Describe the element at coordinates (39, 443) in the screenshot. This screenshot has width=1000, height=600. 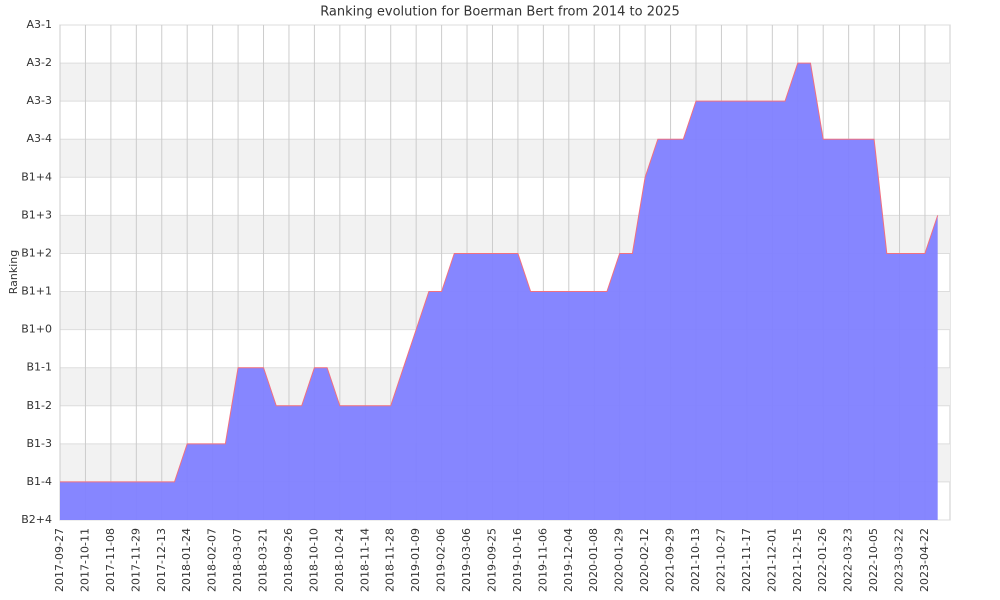
I see `y-tick-label: B1-3` at that location.